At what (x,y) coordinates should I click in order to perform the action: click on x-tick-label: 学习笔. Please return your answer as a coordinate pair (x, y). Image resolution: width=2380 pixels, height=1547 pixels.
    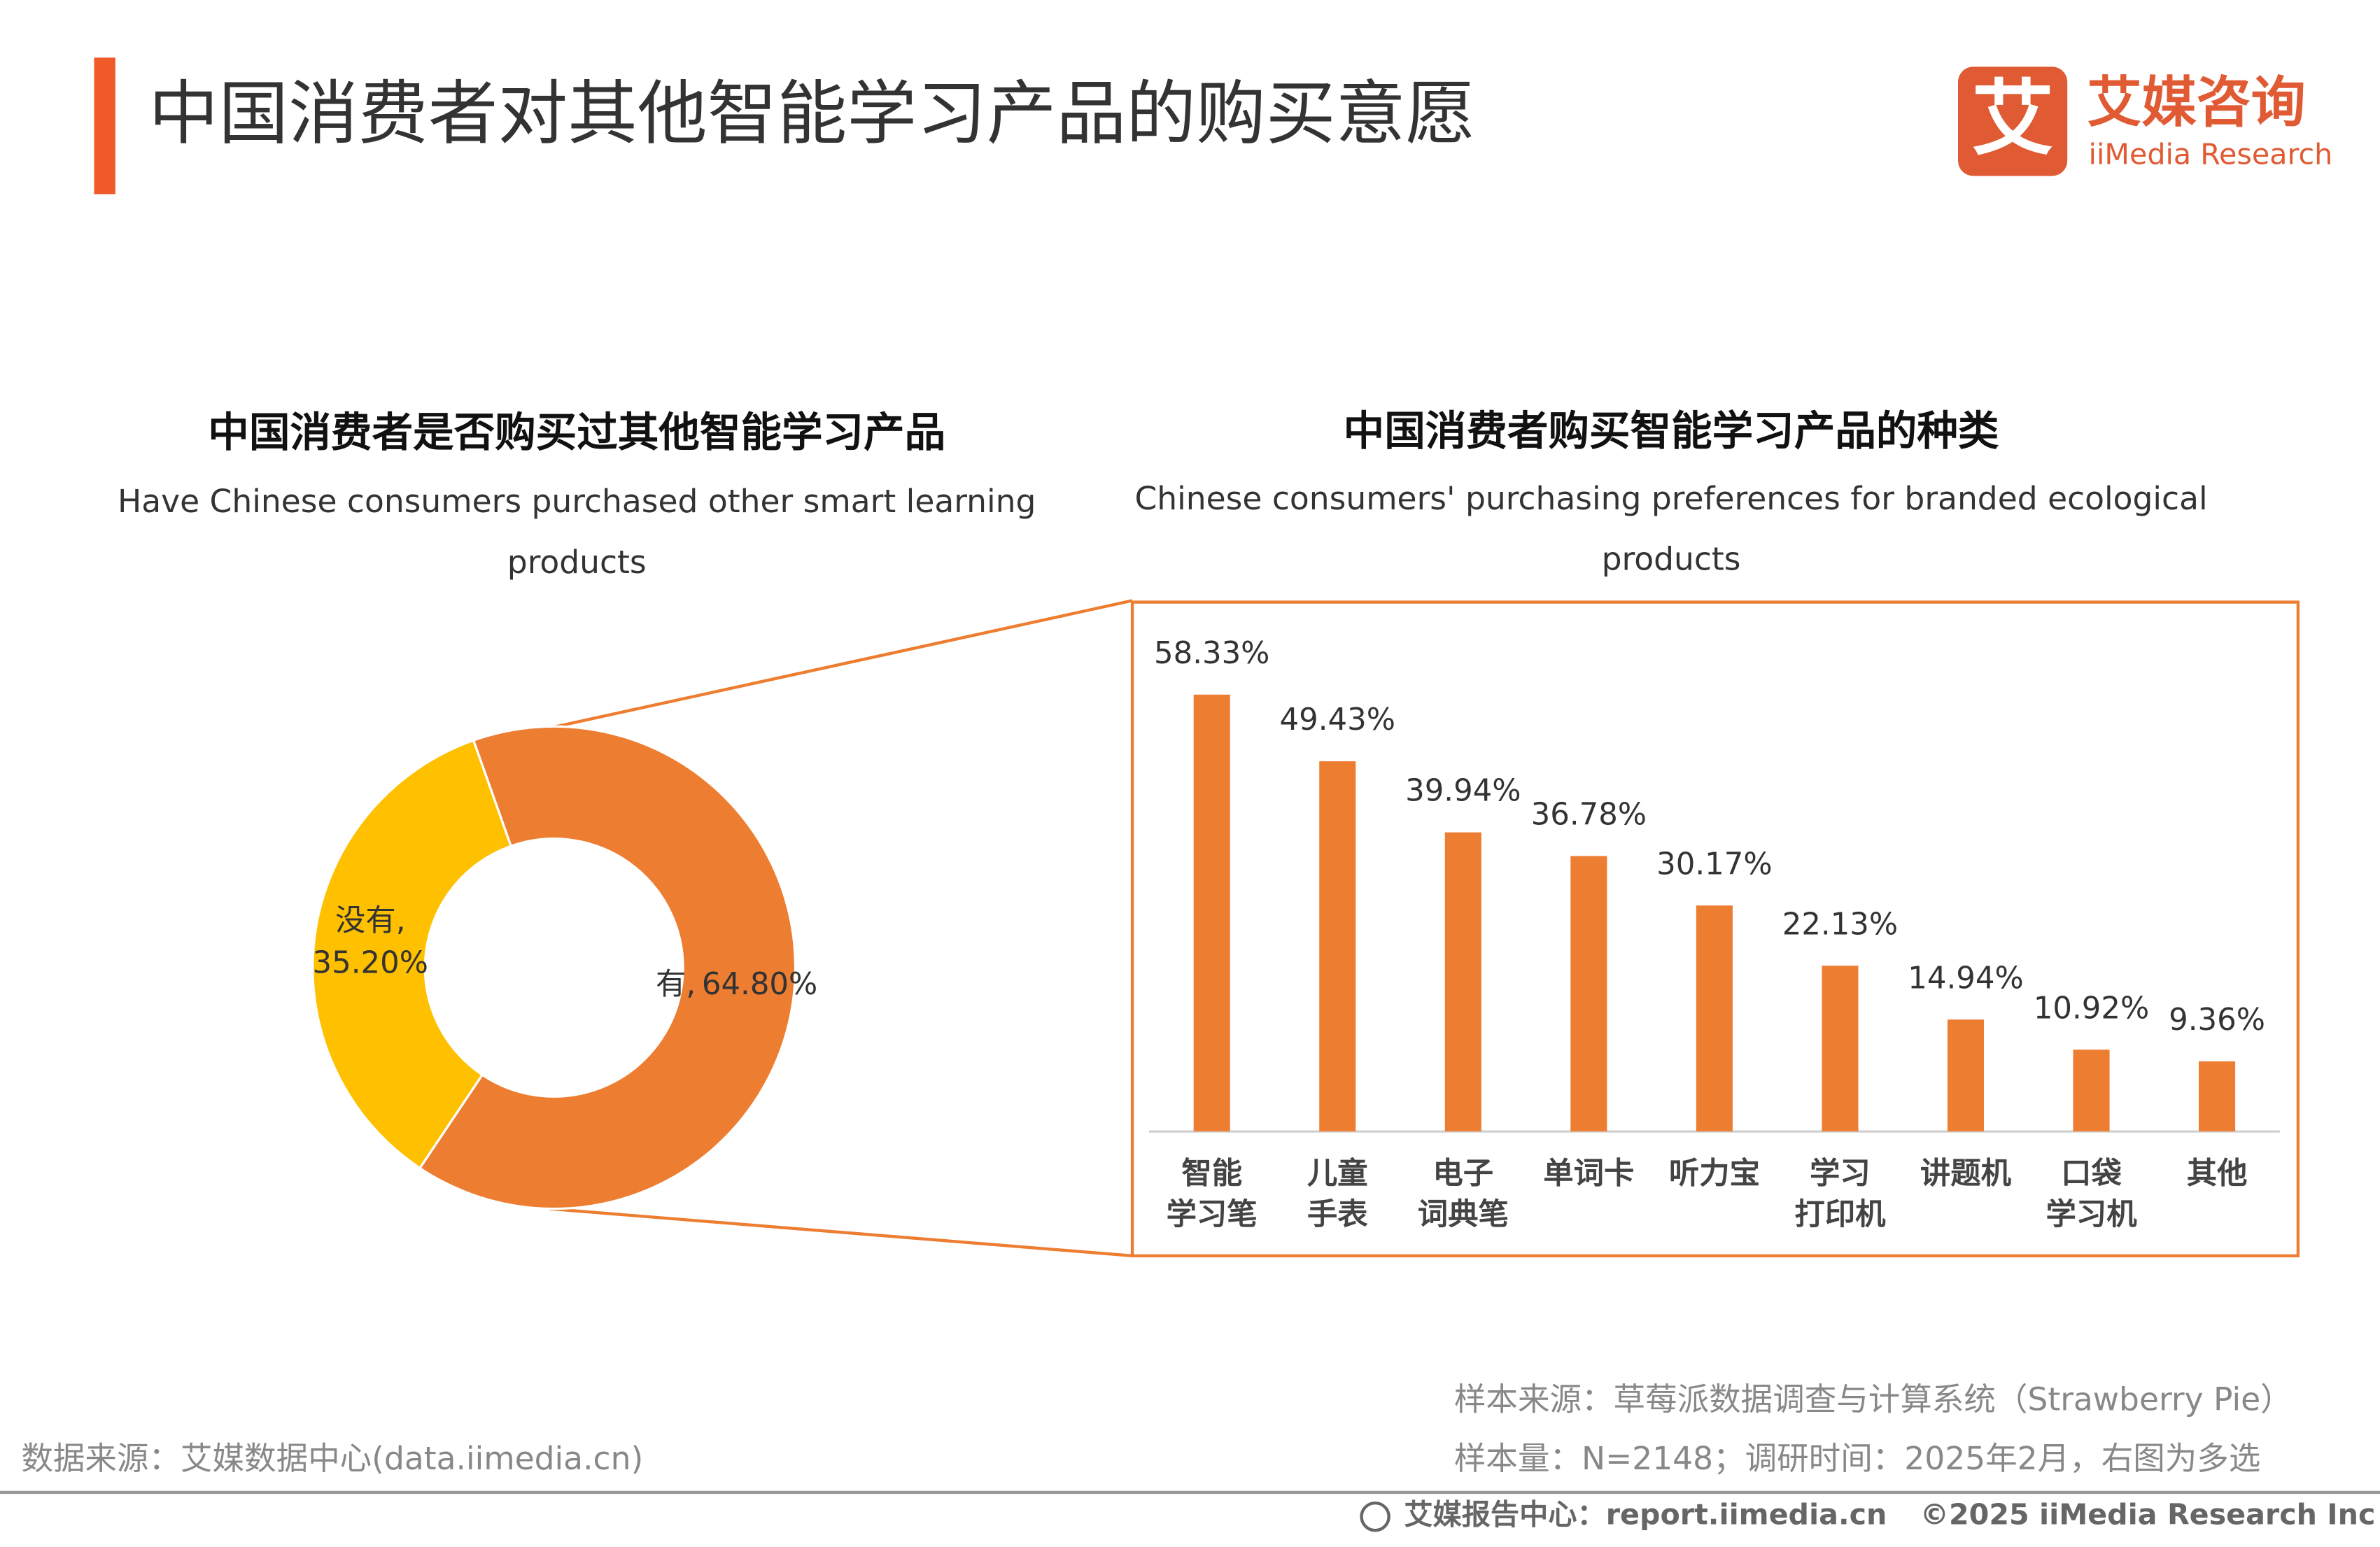
    Looking at the image, I should click on (1212, 1214).